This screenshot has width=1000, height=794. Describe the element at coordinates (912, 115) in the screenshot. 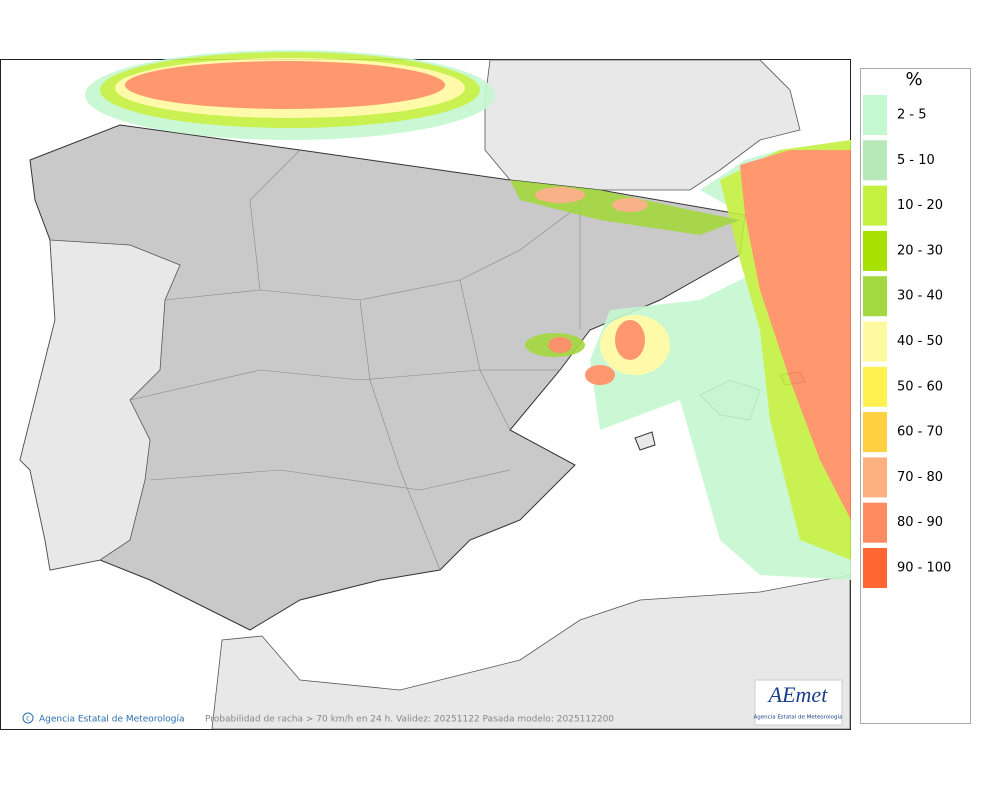

I see `legend-label: 2 - 5` at that location.